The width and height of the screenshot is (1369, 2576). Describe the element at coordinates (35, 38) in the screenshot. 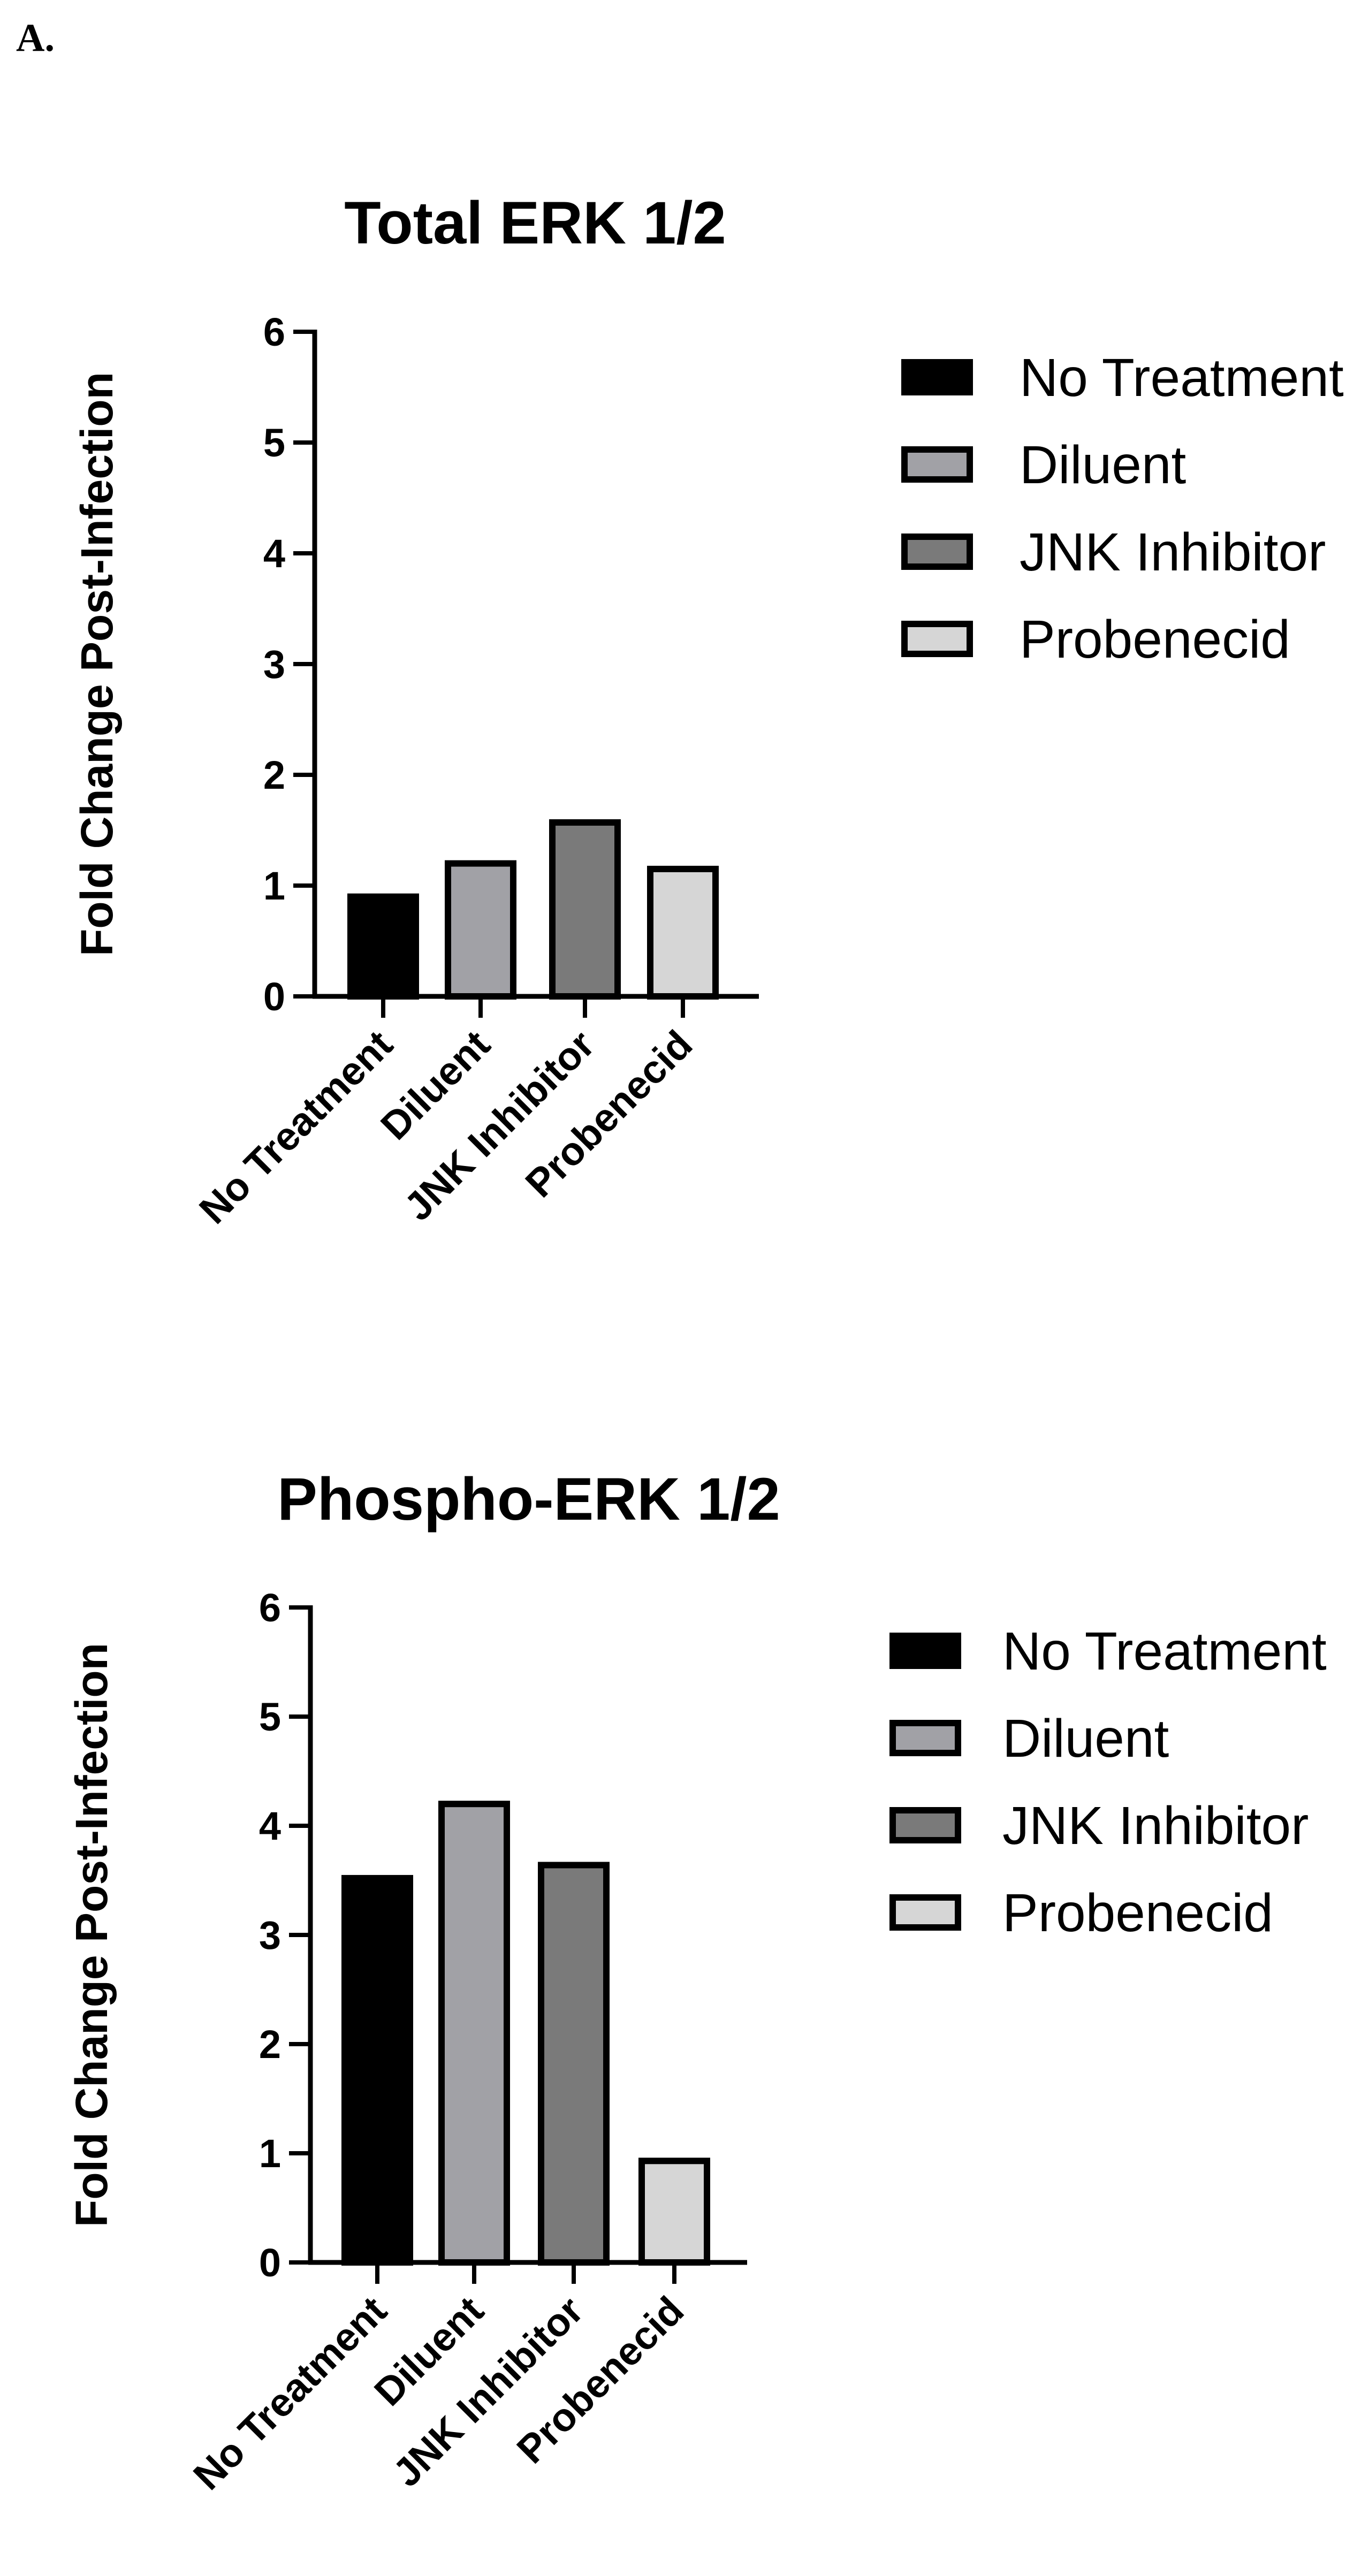

I see `panel-label: A.` at that location.